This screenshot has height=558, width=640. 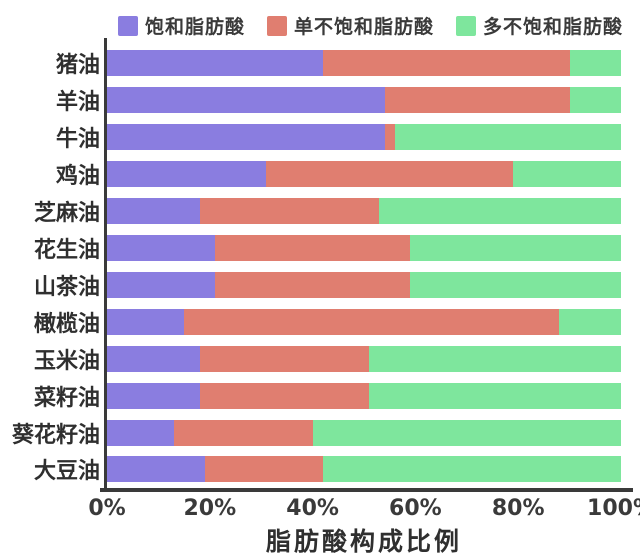 I want to click on x-tick-label: 40%, so click(x=312, y=508).